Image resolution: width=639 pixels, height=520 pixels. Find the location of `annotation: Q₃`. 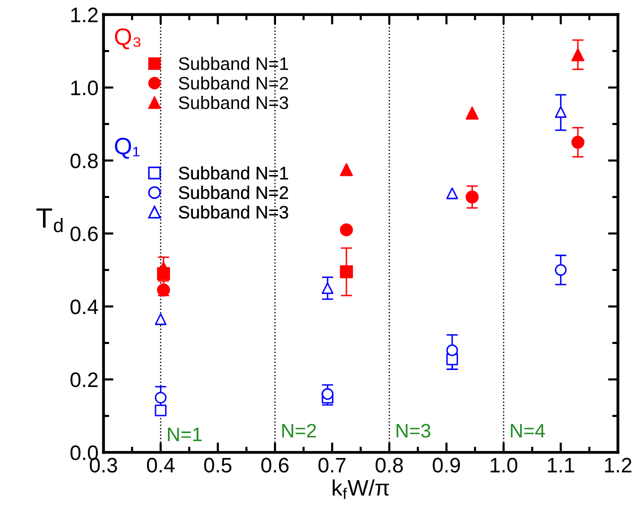

annotation: Q₃ is located at coordinates (127, 39).